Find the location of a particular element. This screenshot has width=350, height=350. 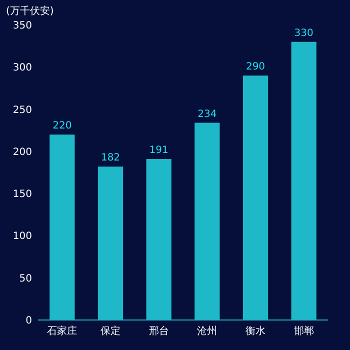

y-axis-title: (万千伏安) is located at coordinates (30, 11).